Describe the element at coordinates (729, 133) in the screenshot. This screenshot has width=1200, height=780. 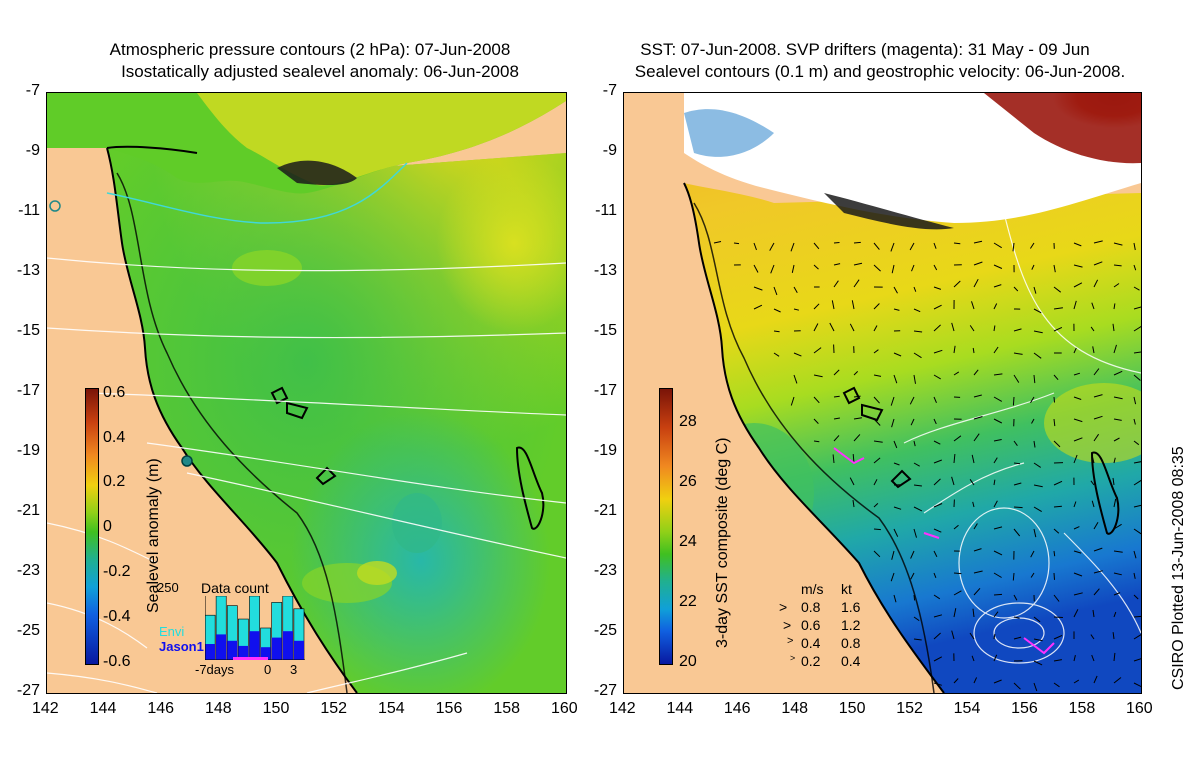
I see `cloud-fringe-blue` at that location.